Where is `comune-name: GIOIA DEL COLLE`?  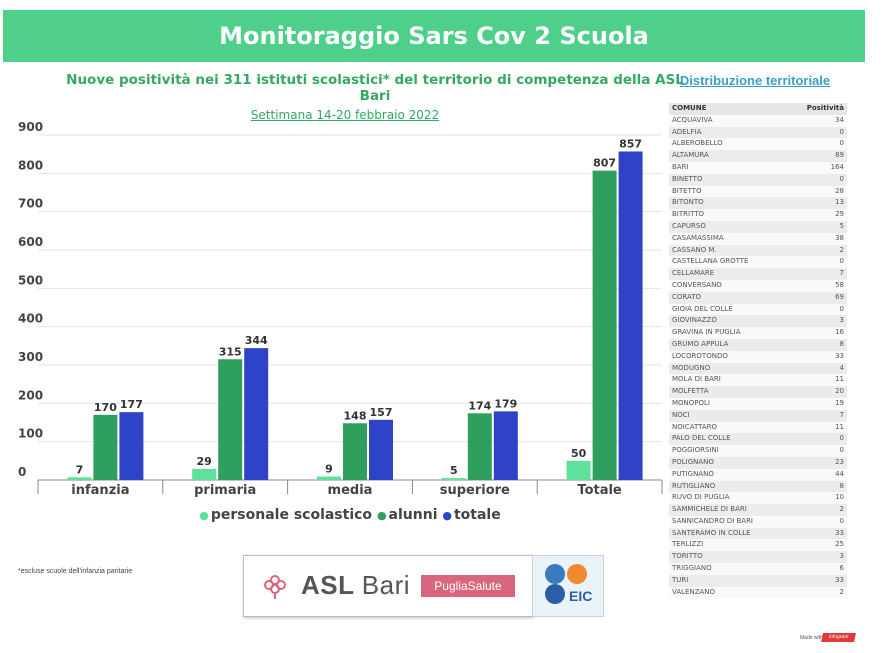
comune-name: GIOIA DEL COLLE is located at coordinates (702, 308).